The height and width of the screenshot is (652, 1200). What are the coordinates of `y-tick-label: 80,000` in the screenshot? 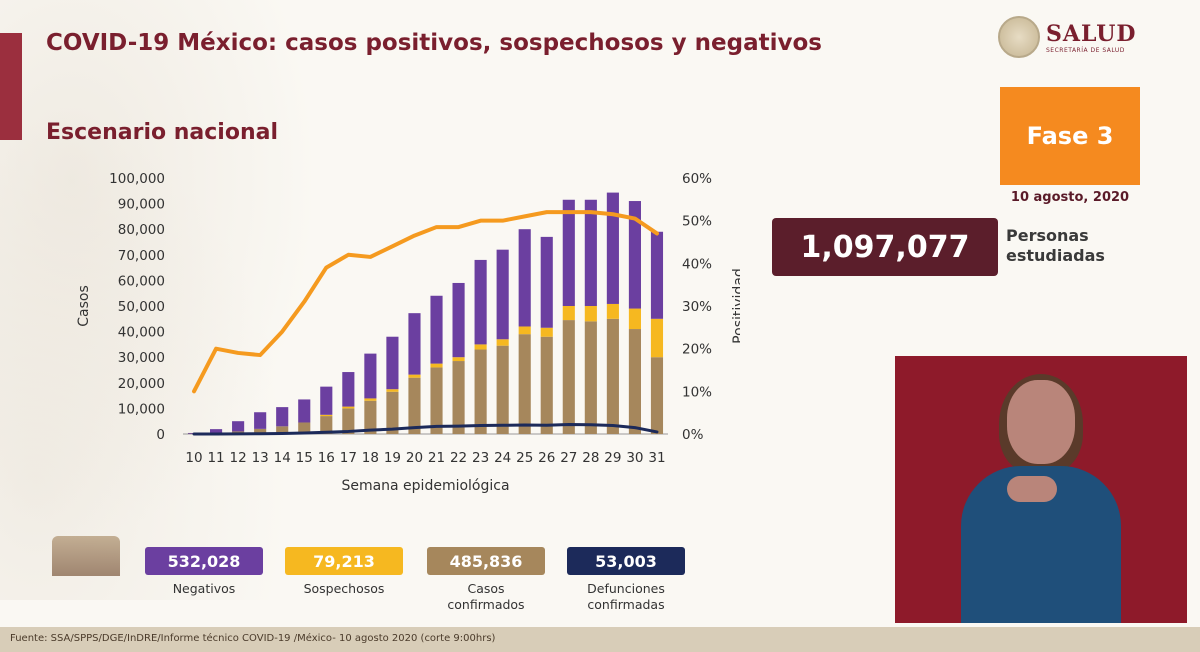 It's located at (141, 230).